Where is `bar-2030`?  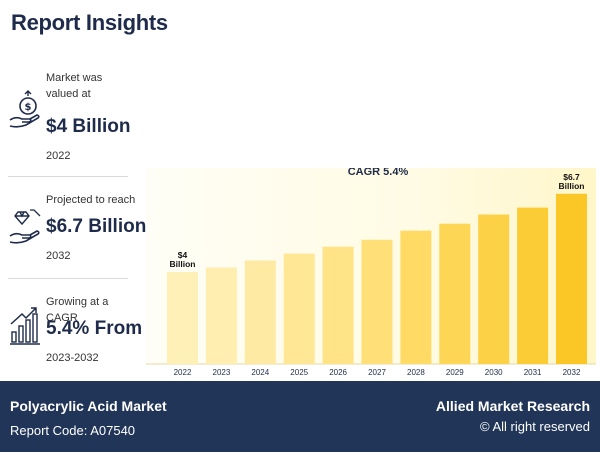
bar-2030 is located at coordinates (494, 289).